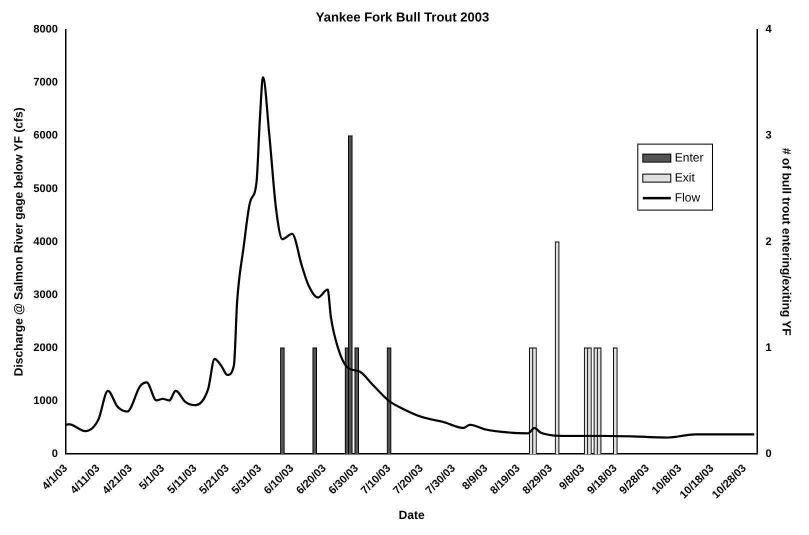  Describe the element at coordinates (768, 242) in the screenshot. I see `y2-tick-label: 2` at that location.